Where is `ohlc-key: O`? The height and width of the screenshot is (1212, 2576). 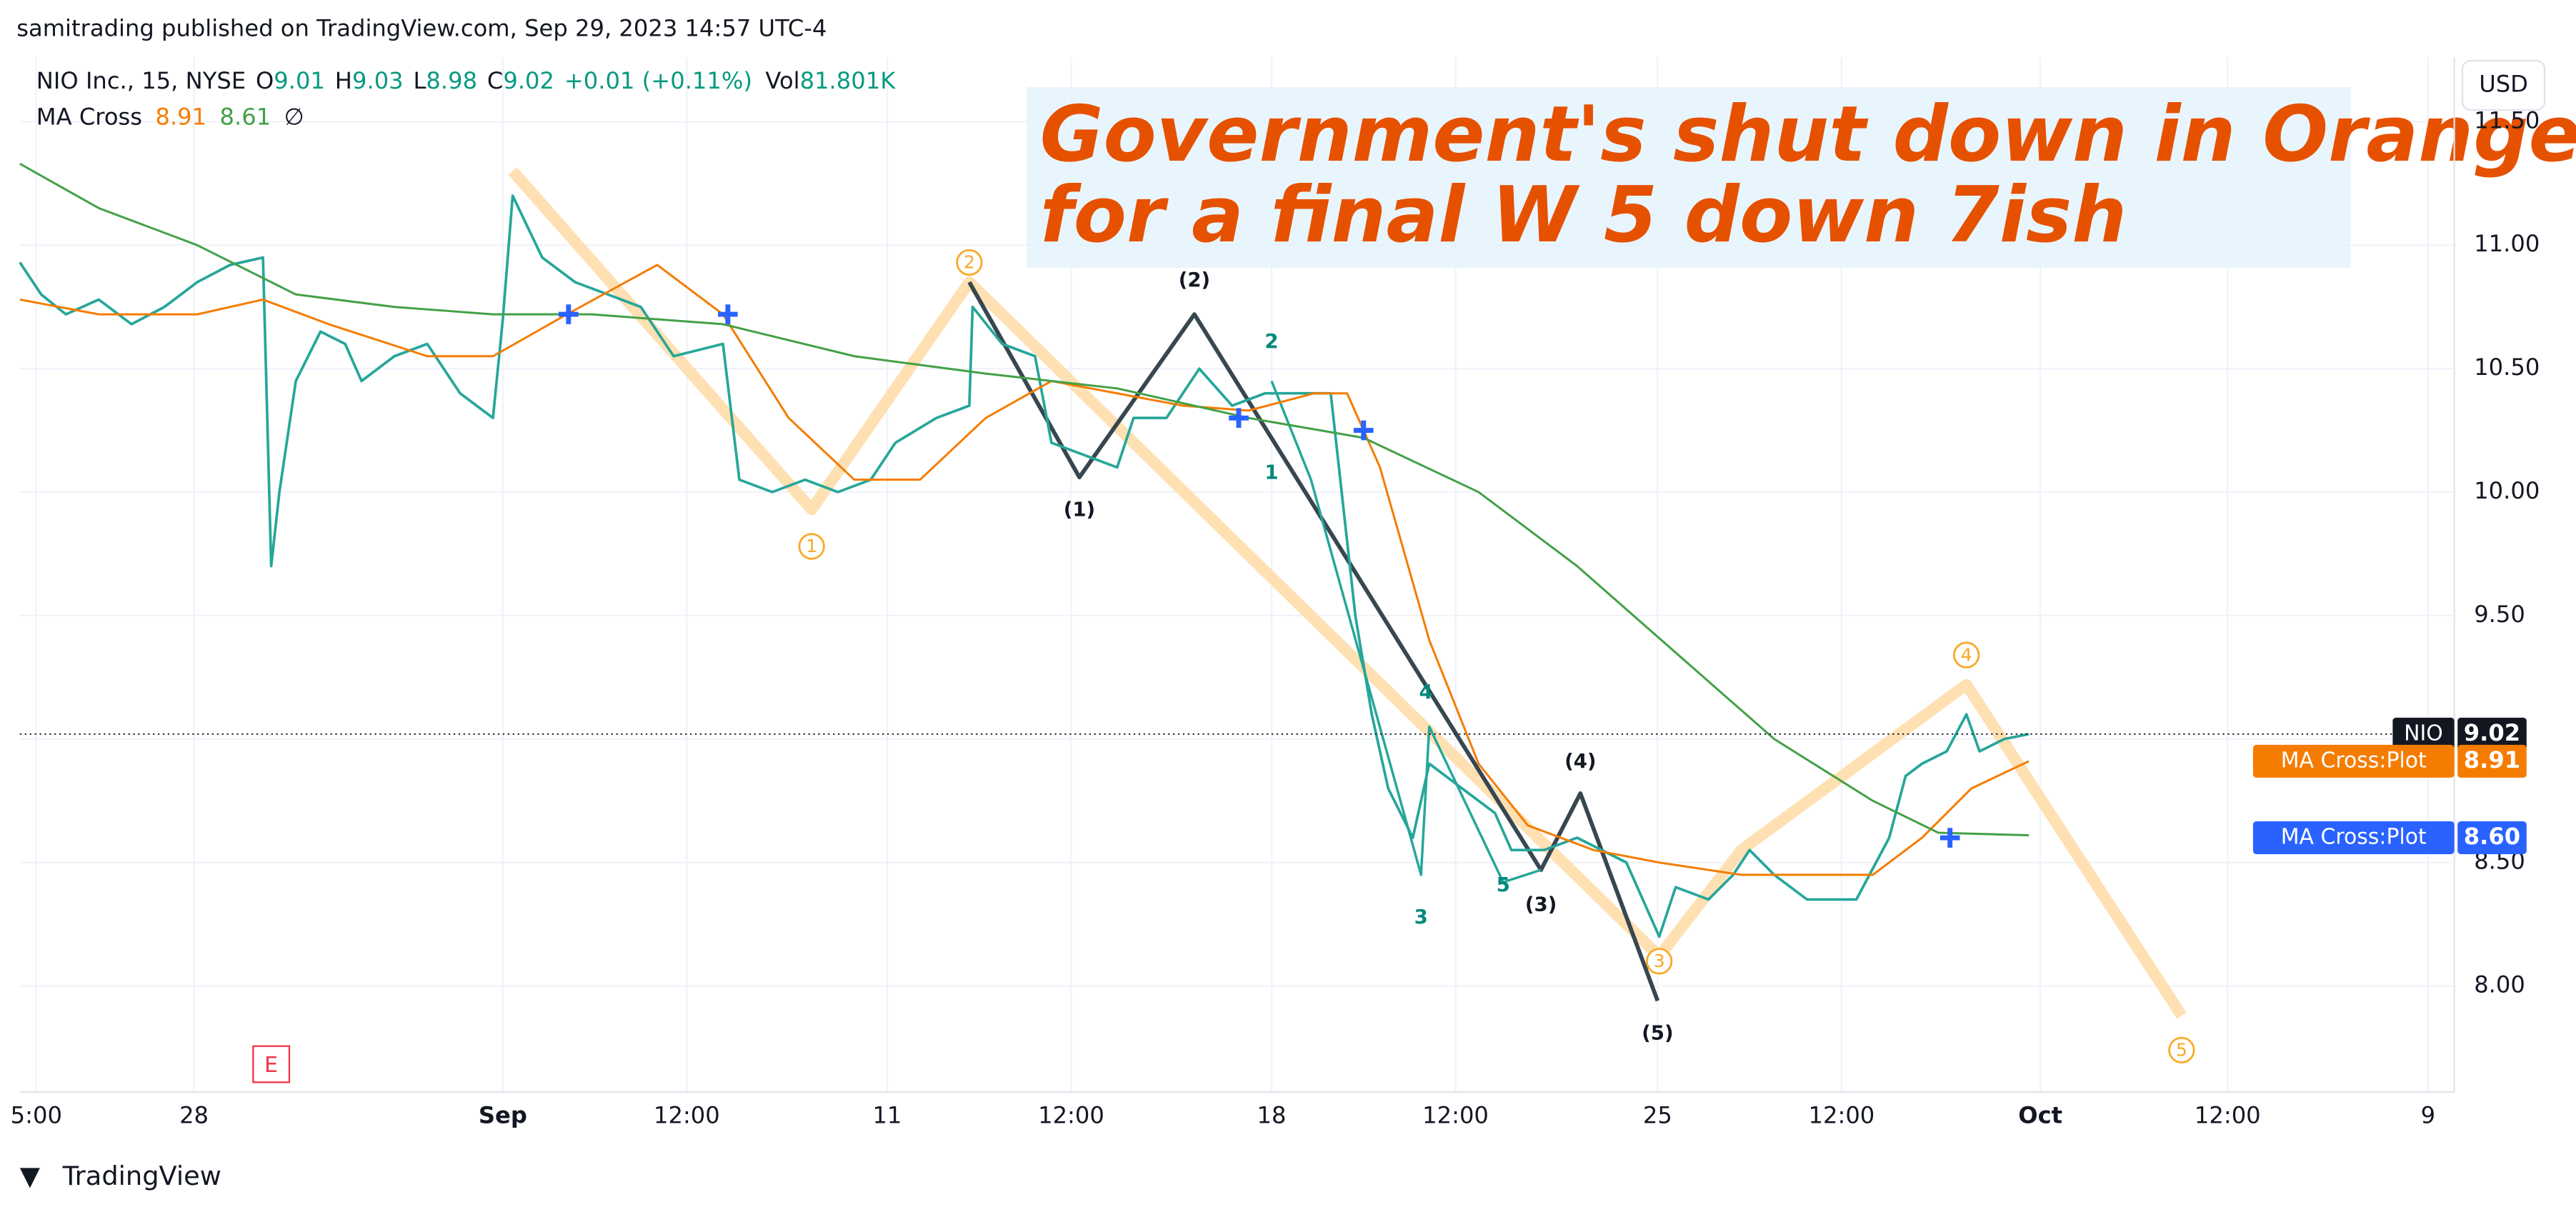
ohlc-key: O is located at coordinates (265, 80).